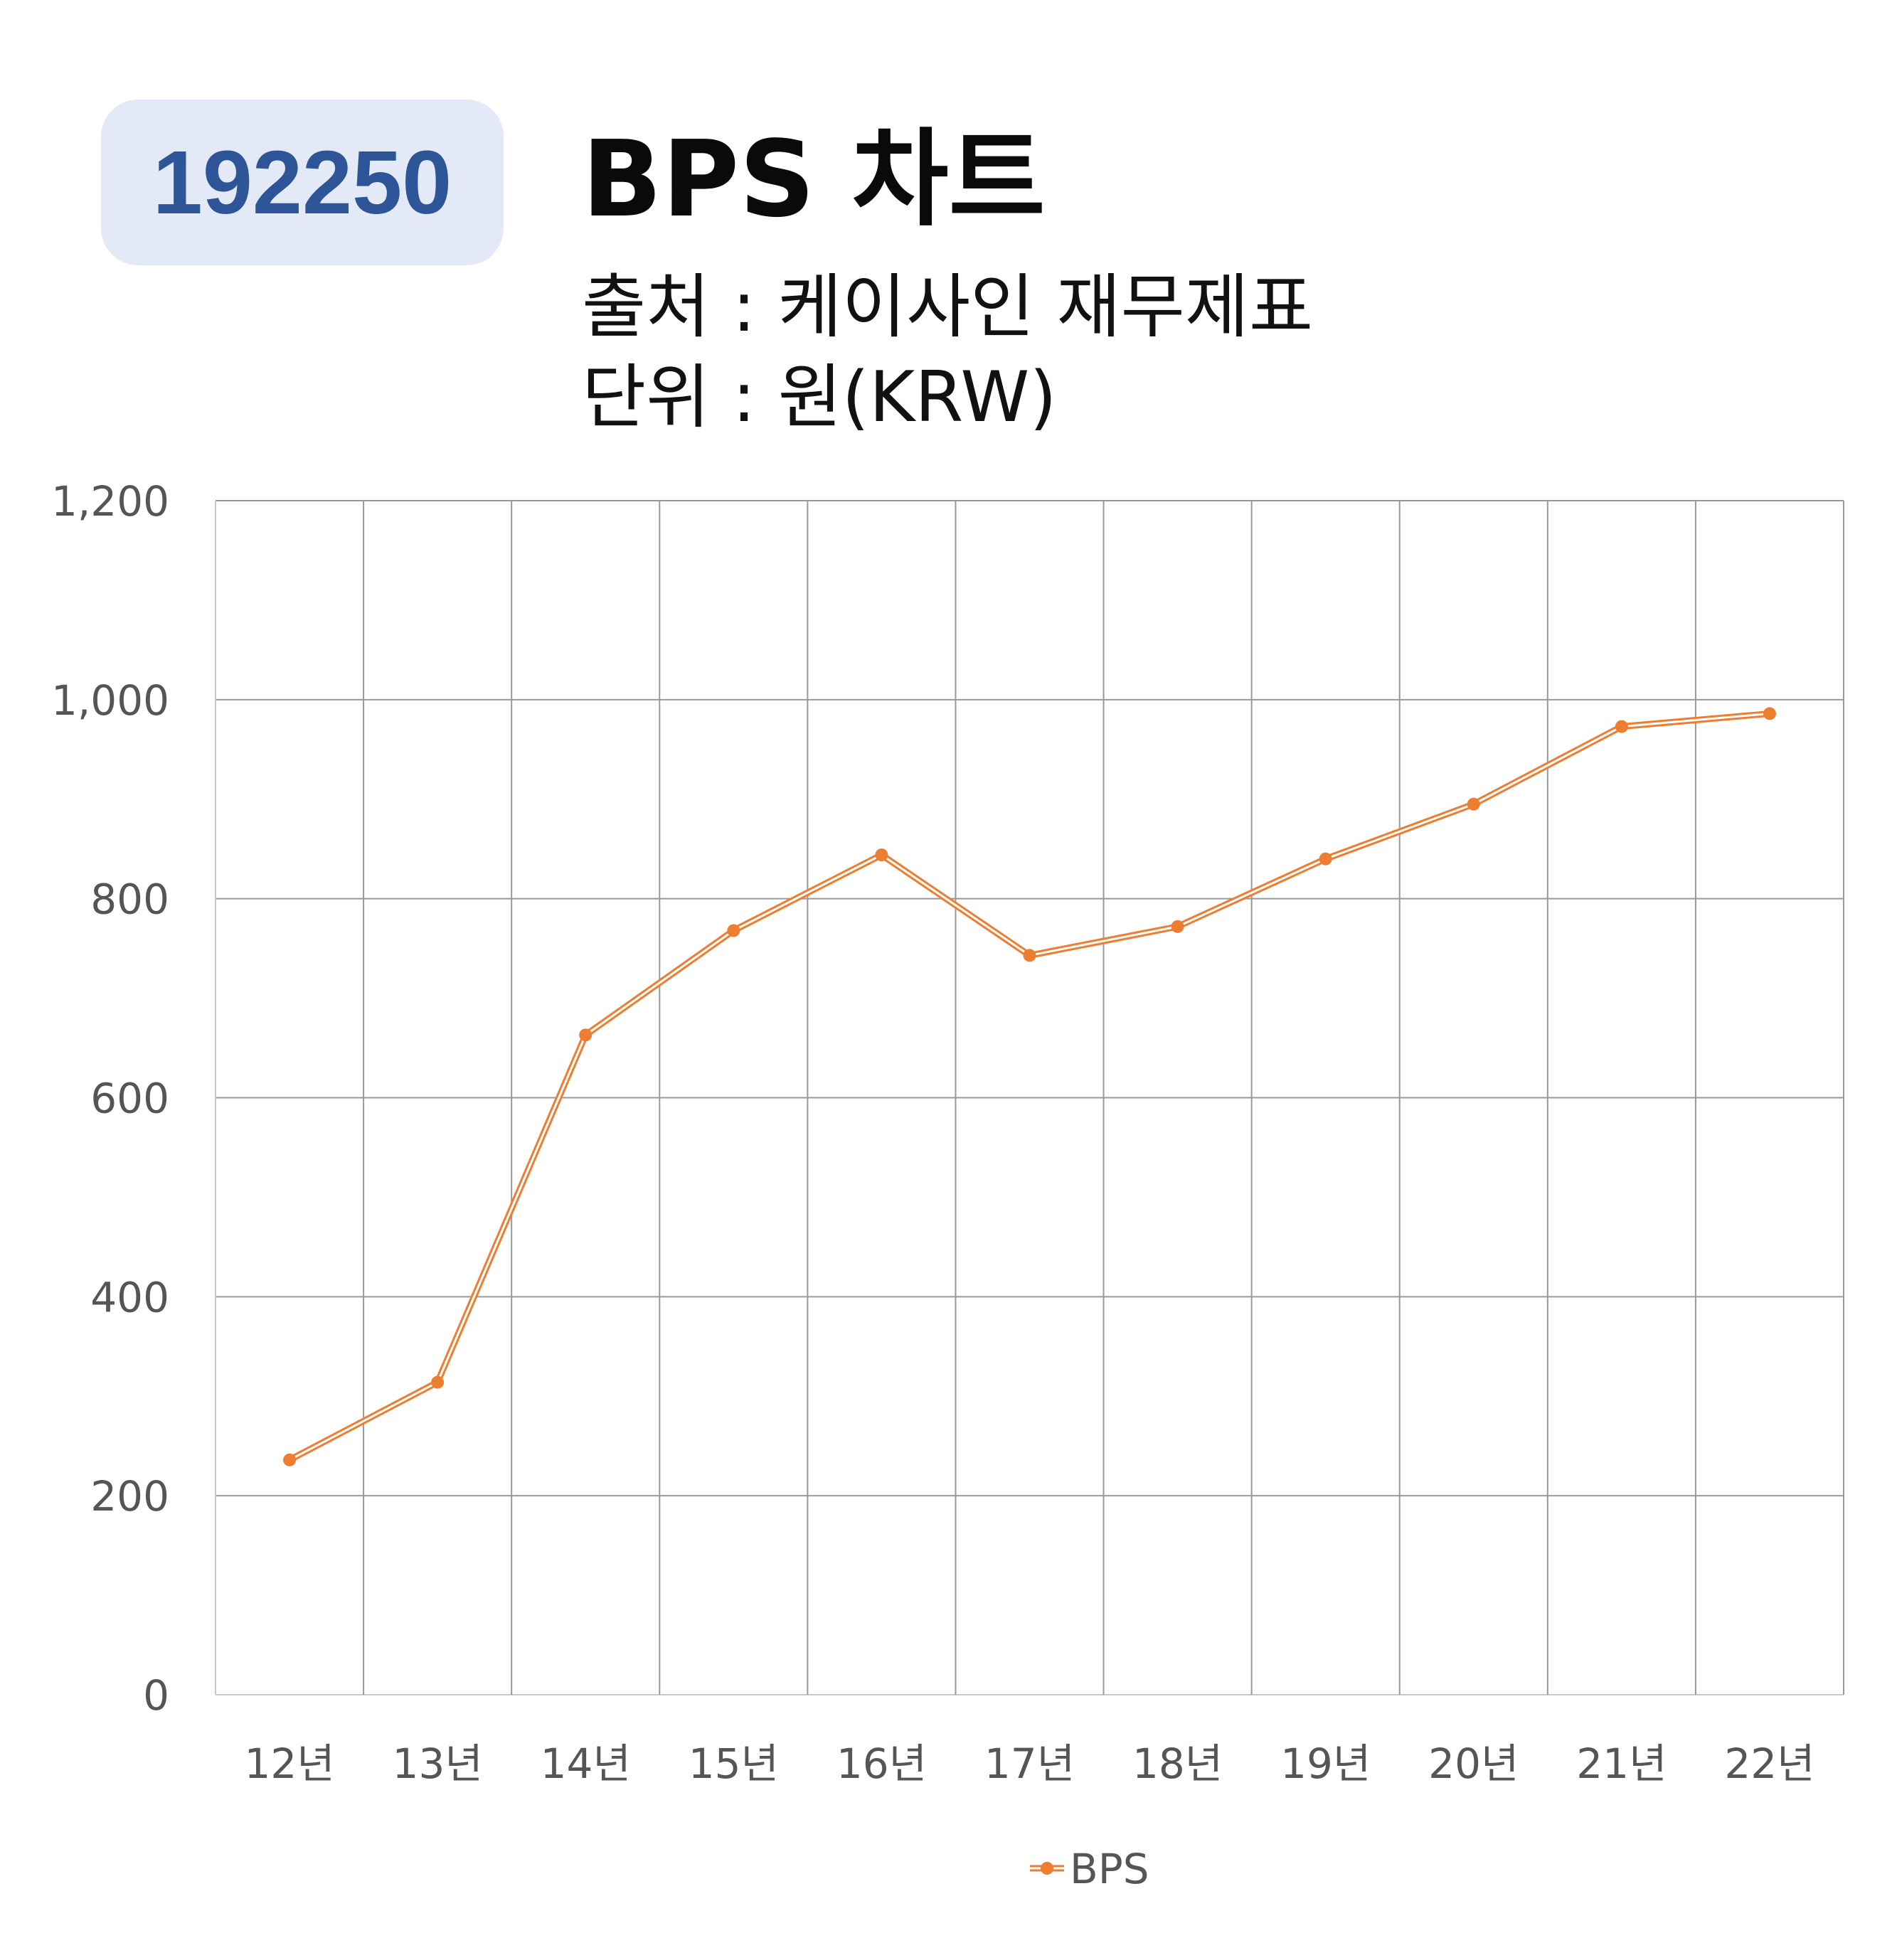  What do you see at coordinates (1047, 1868) in the screenshot?
I see `legend-marker-icon` at bounding box center [1047, 1868].